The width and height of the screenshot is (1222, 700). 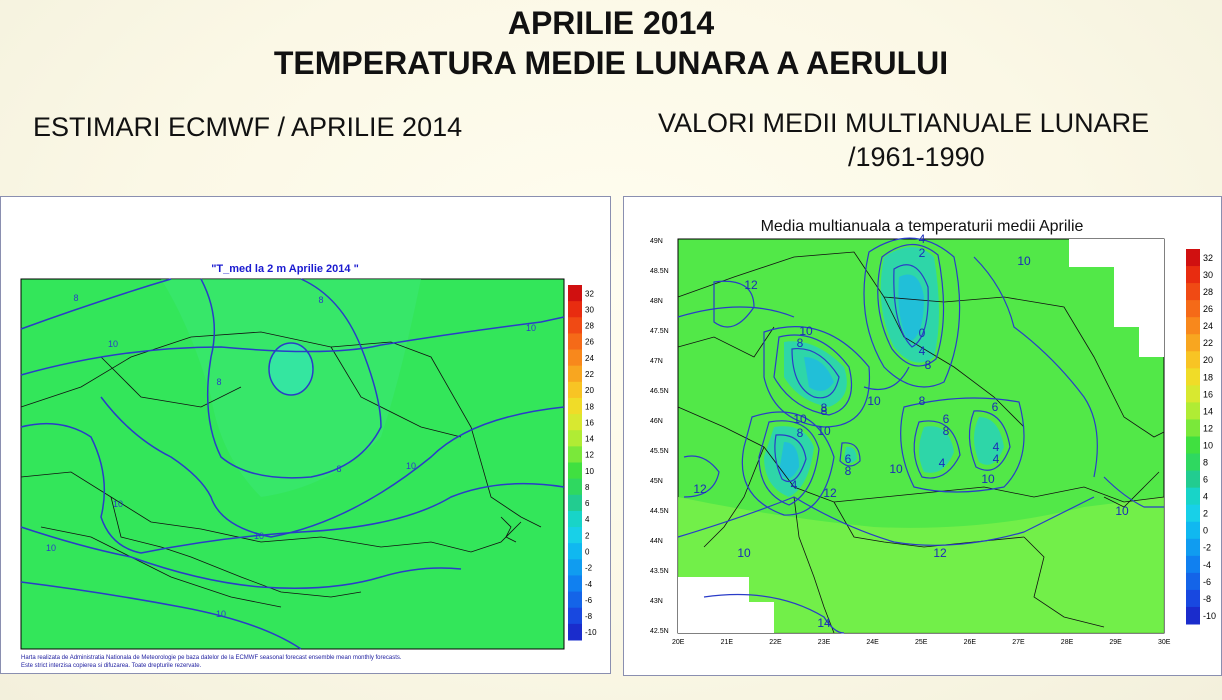 What do you see at coordinates (1205, 462) in the screenshot?
I see `colorbar-label: 8` at bounding box center [1205, 462].